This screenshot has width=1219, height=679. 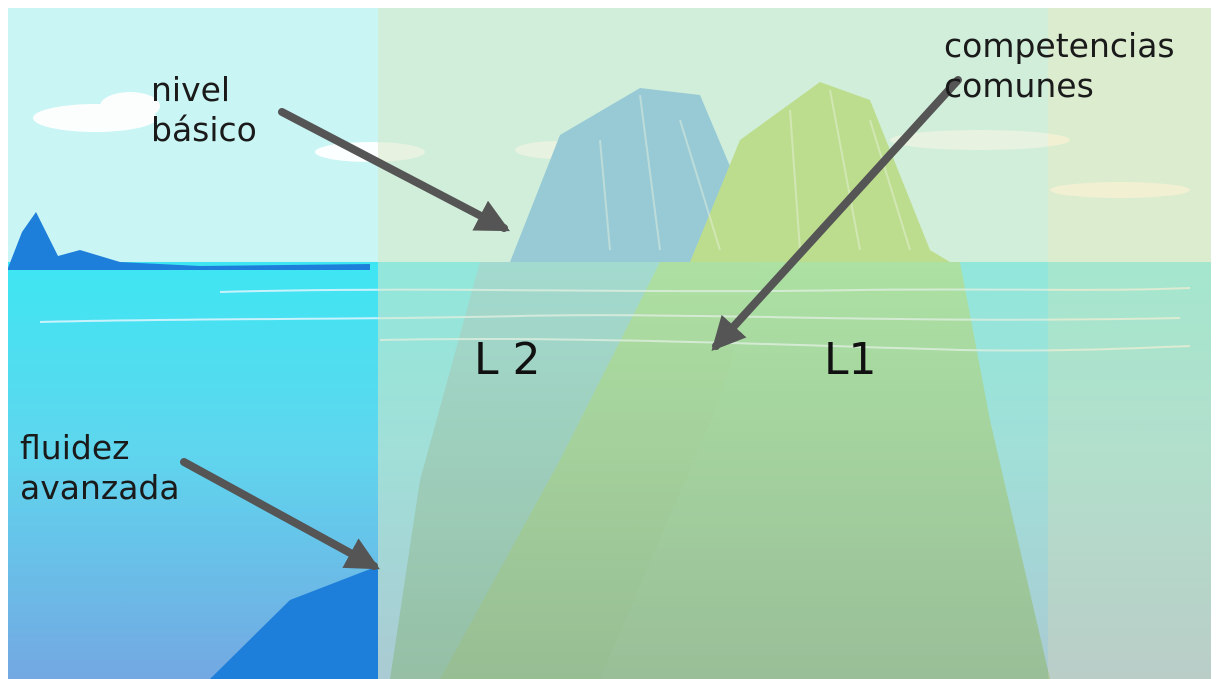 I want to click on label-l2: L 2, so click(x=507, y=359).